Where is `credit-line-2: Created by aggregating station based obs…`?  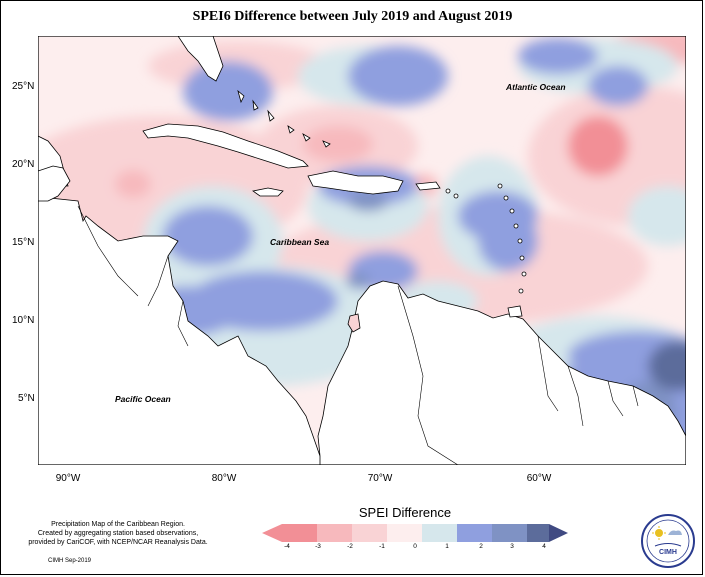
credit-line-2: Created by aggregating station based obs… is located at coordinates (118, 533).